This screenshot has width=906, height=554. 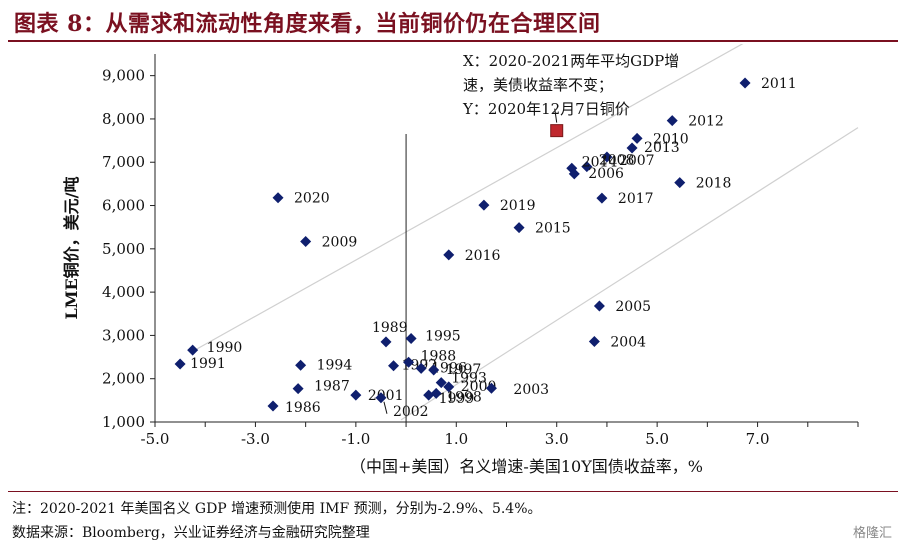 I want to click on x-tick-label: -5.0, so click(x=155, y=439).